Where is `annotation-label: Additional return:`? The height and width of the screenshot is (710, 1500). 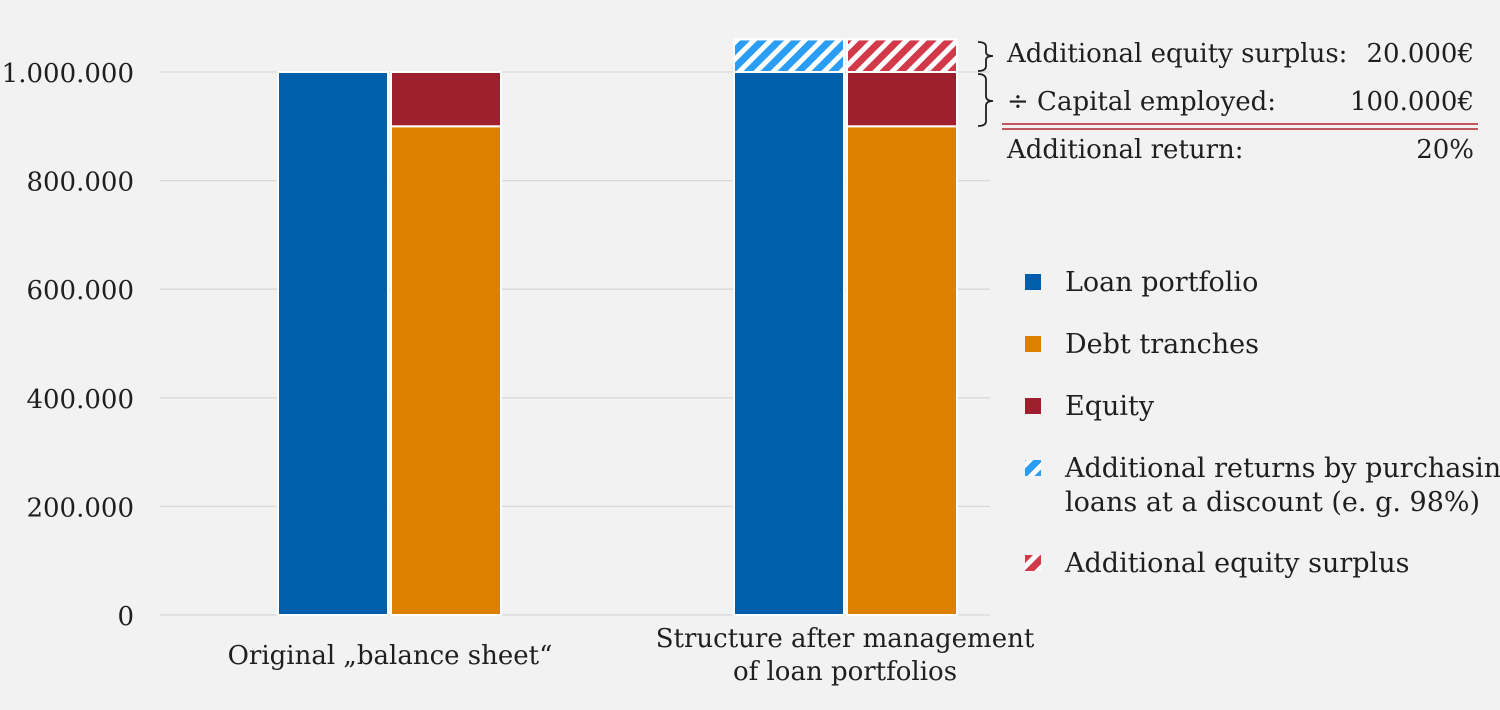
annotation-label: Additional return: is located at coordinates (1125, 150).